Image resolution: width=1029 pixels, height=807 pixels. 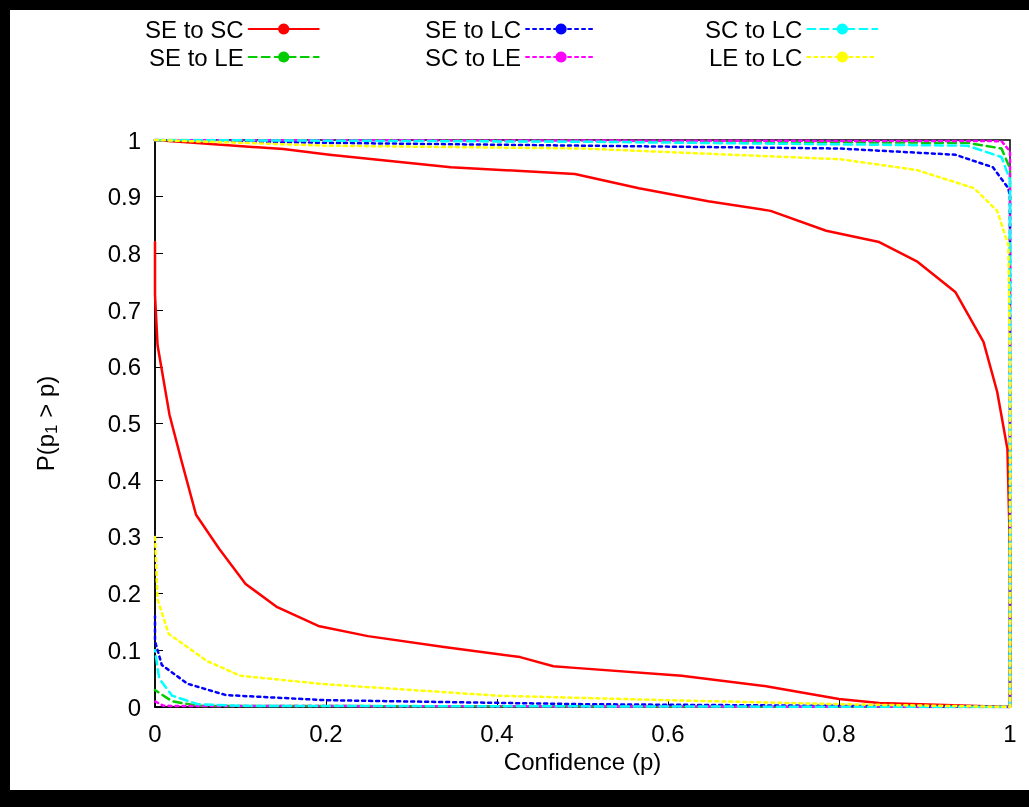 I want to click on x-tick-label: 0.4, so click(x=497, y=733).